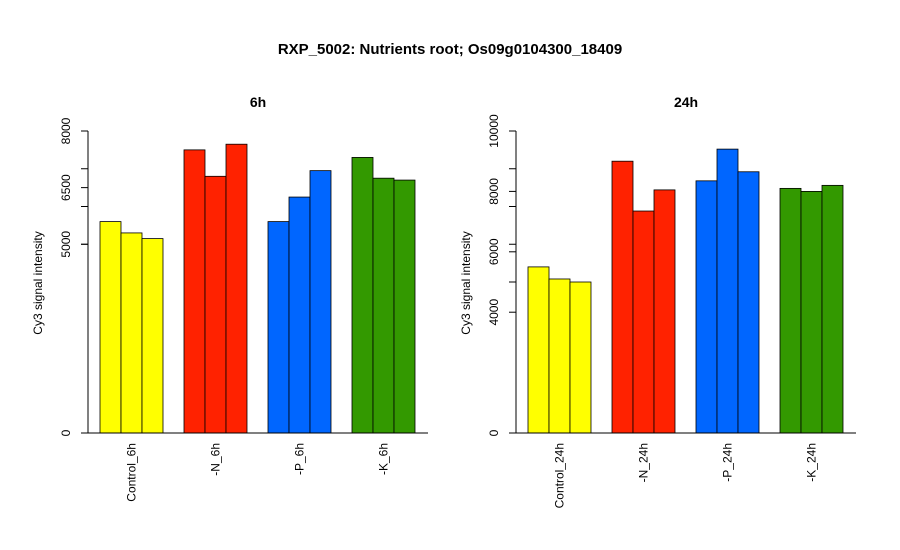 The height and width of the screenshot is (550, 900). Describe the element at coordinates (258, 102) in the screenshot. I see `panel-title-6h: 6h` at that location.